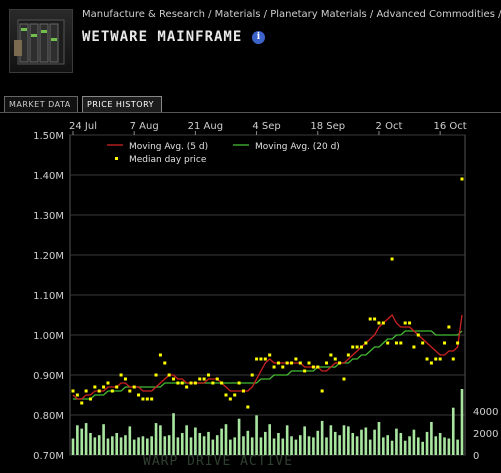 Image resolution: width=501 pixels, height=473 pixels. What do you see at coordinates (83, 126) in the screenshot?
I see `x-tick-label: 24 Jul` at bounding box center [83, 126].